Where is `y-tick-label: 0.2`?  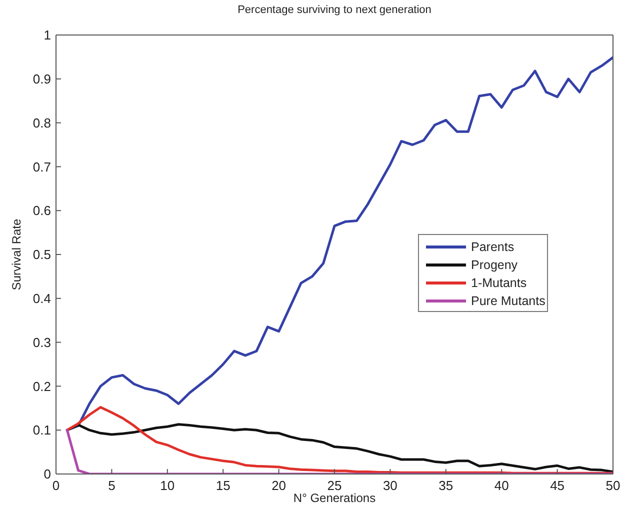
y-tick-label: 0.2 is located at coordinates (41, 386).